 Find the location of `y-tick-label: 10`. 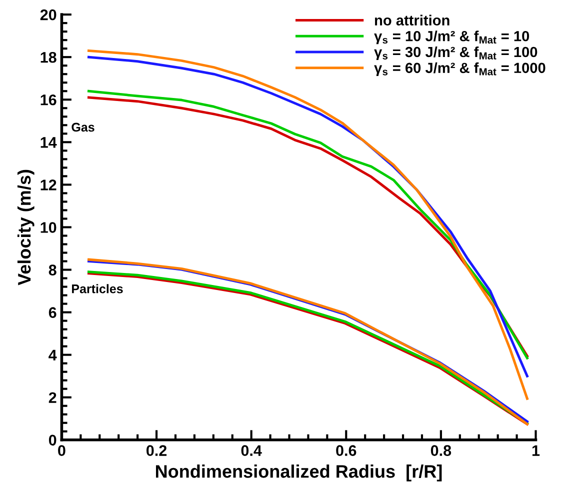

y-tick-label: 10 is located at coordinates (48, 227).